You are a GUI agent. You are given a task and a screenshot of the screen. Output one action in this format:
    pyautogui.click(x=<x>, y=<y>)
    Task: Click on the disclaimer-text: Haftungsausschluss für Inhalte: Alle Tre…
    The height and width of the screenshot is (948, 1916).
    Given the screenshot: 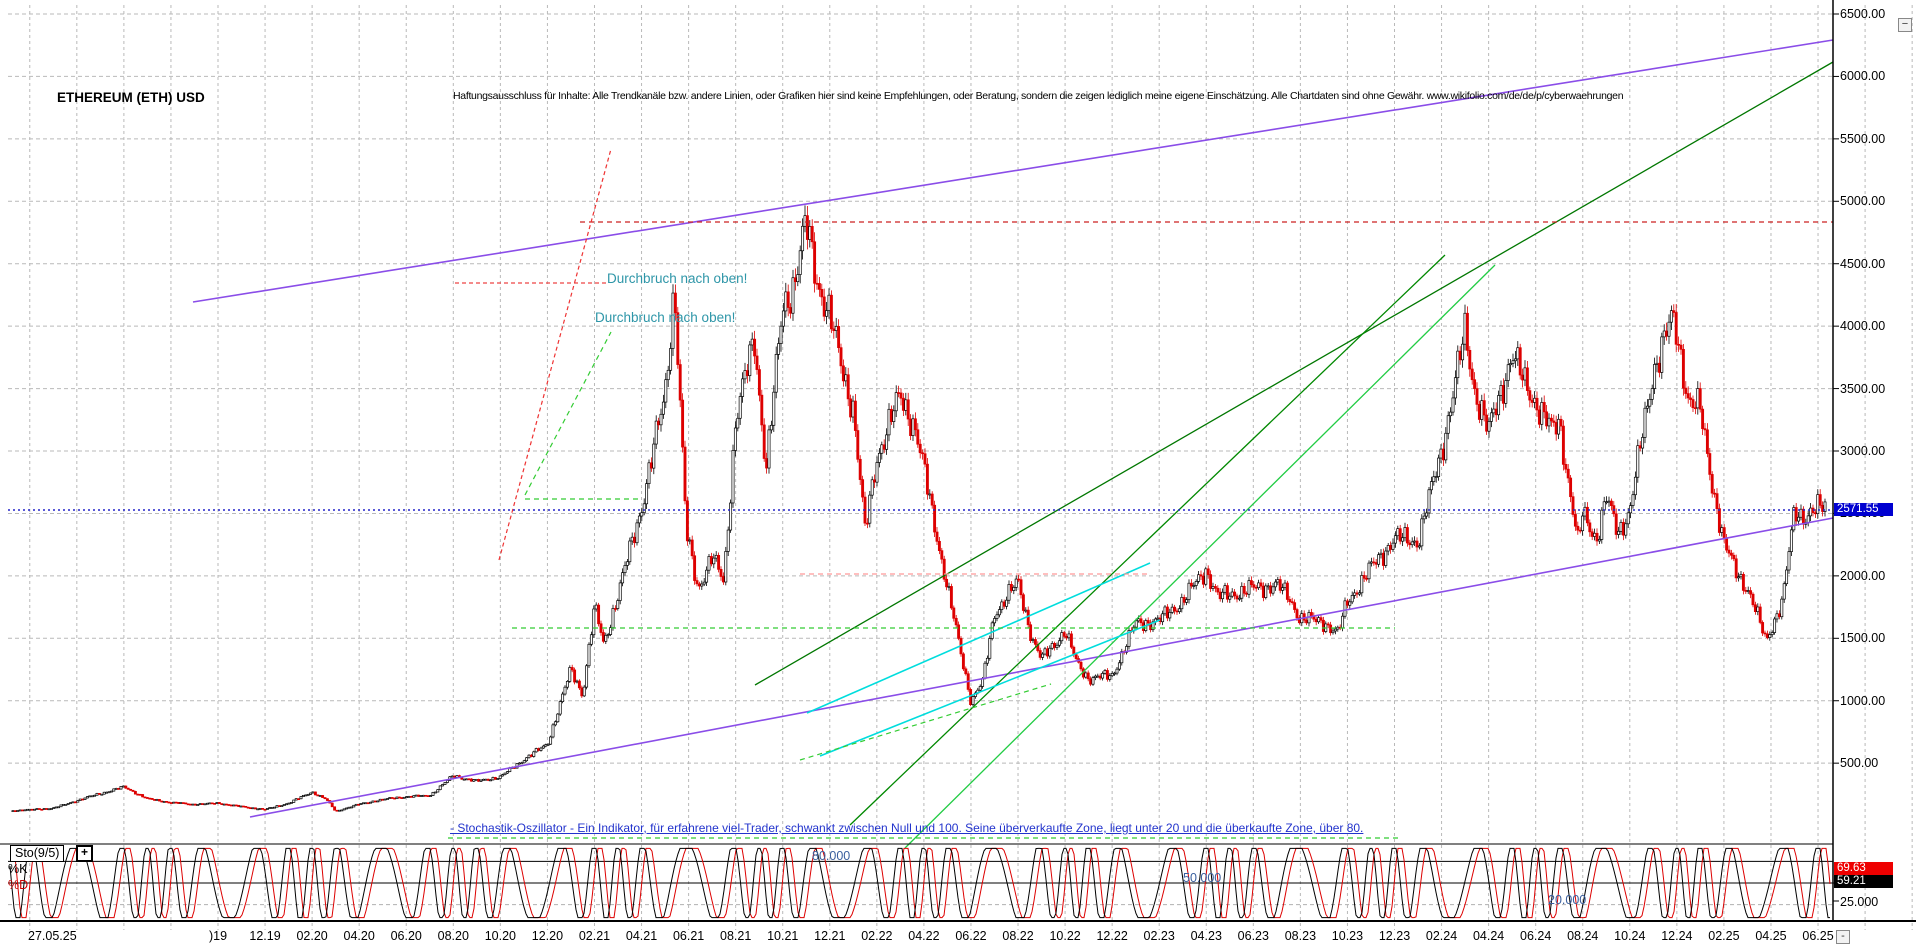 What is the action you would take?
    pyautogui.click(x=1038, y=96)
    